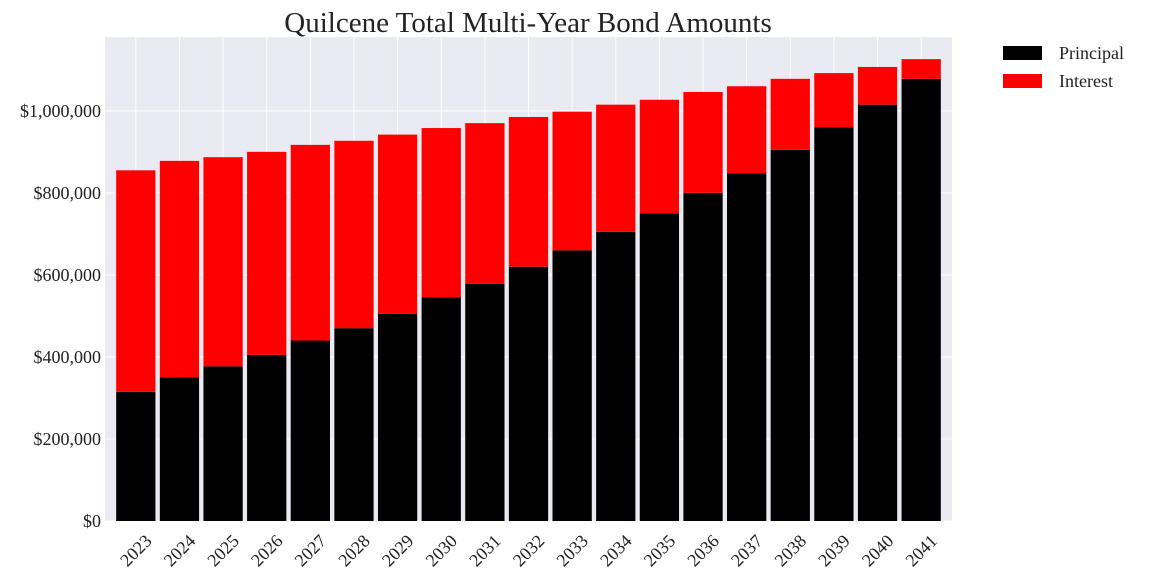 Image resolution: width=1152 pixels, height=576 pixels. Describe the element at coordinates (659, 367) in the screenshot. I see `bar-principal-2035` at that location.